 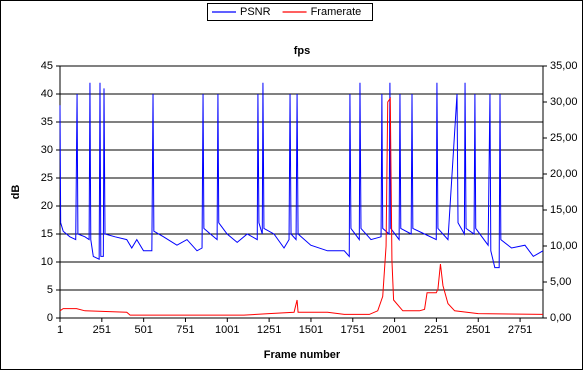 I want to click on legend-label: Framerate, so click(x=336, y=12).